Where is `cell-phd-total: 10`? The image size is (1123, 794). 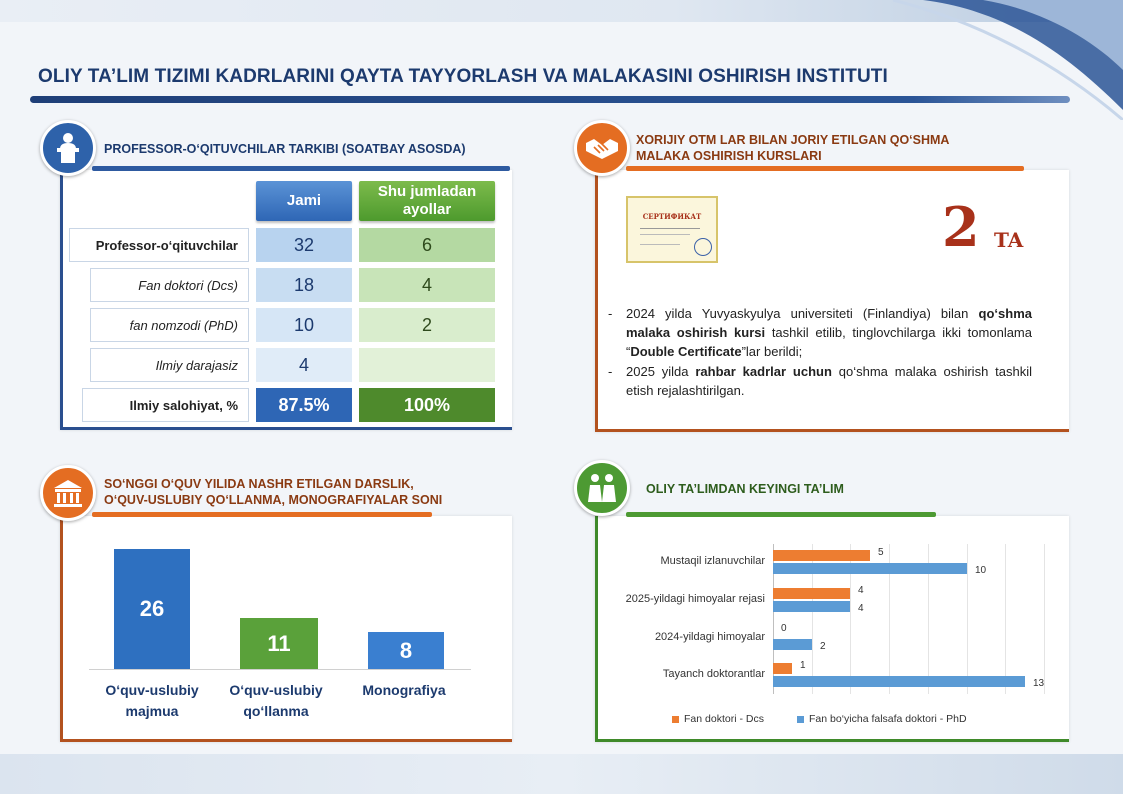 cell-phd-total: 10 is located at coordinates (304, 325).